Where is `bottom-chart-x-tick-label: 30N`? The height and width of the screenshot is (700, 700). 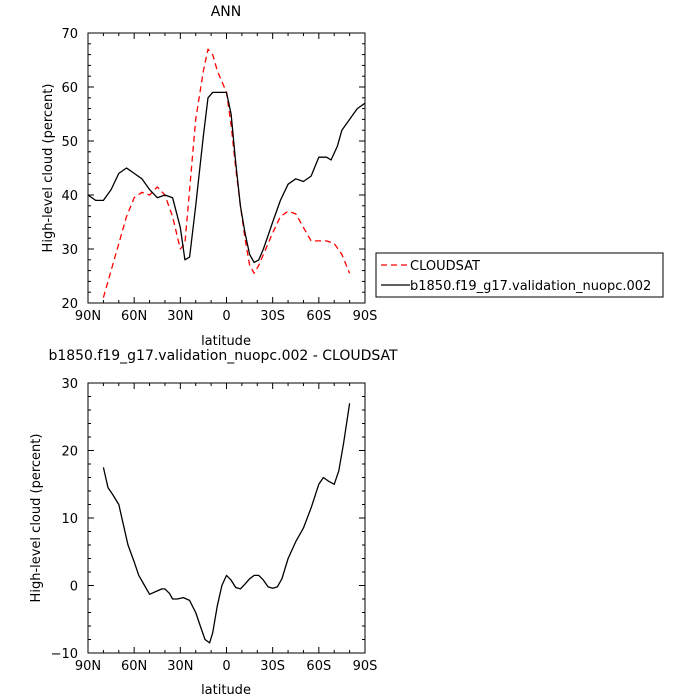 bottom-chart-x-tick-label: 30N is located at coordinates (180, 666).